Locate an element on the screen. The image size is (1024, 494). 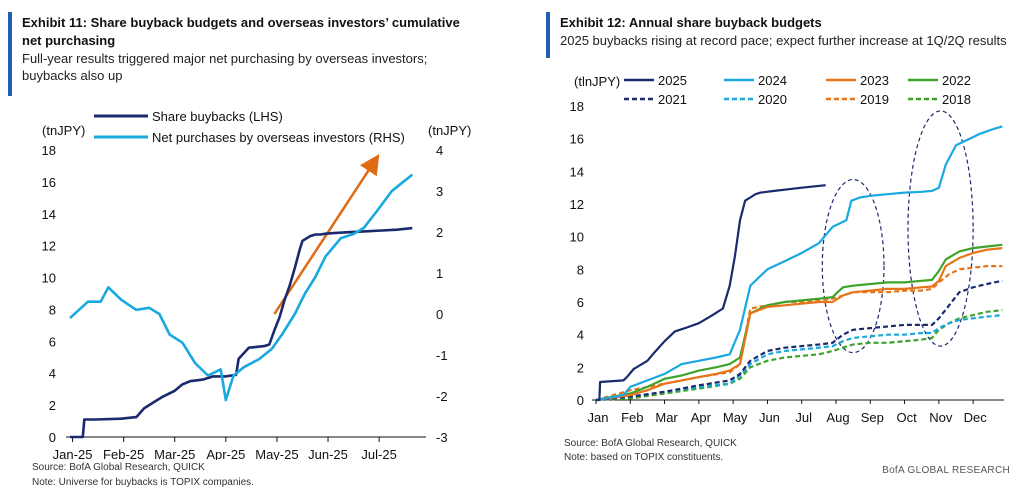
legend-label: 2025 is located at coordinates (672, 80).